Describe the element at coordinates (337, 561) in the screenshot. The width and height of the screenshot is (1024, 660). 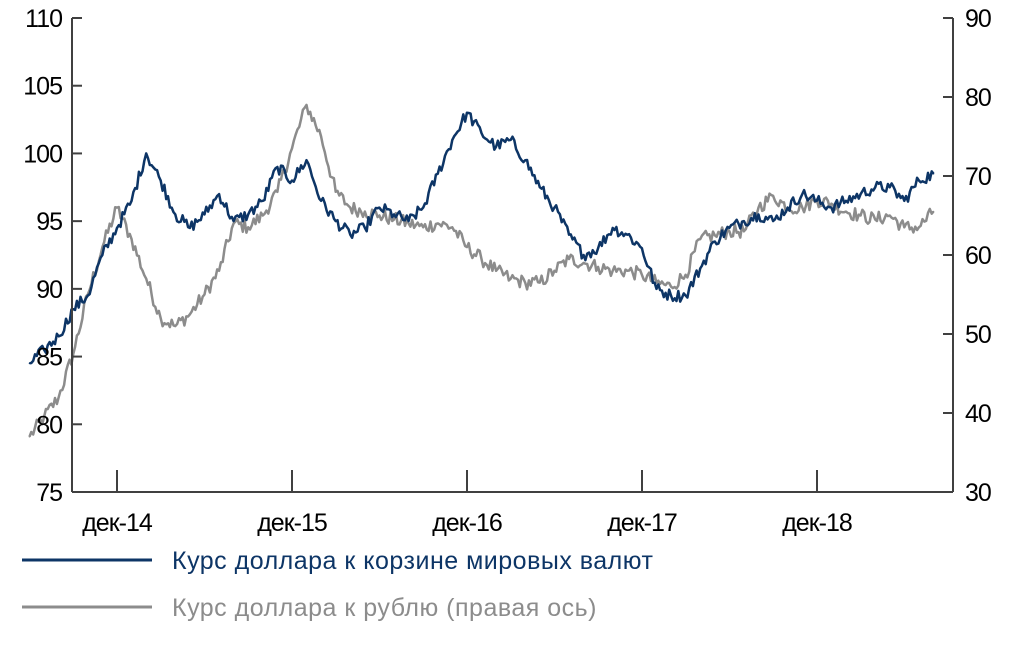
I see `legend-item-0: Курс доллара к корзине мировых валют` at that location.